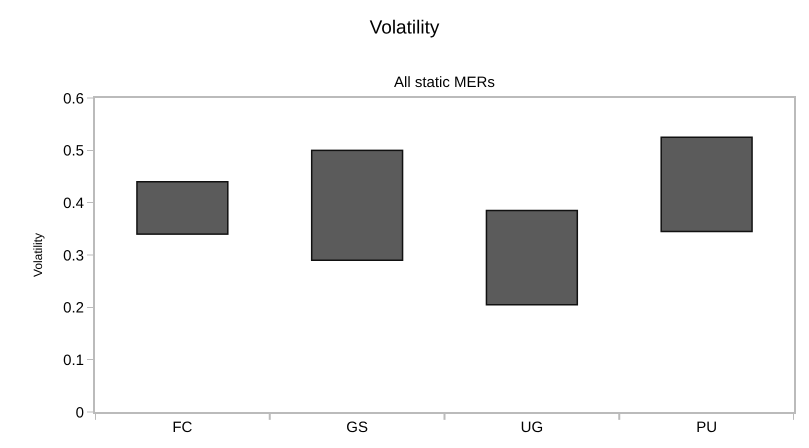  Describe the element at coordinates (405, 28) in the screenshot. I see `chart-title: Volatility` at that location.